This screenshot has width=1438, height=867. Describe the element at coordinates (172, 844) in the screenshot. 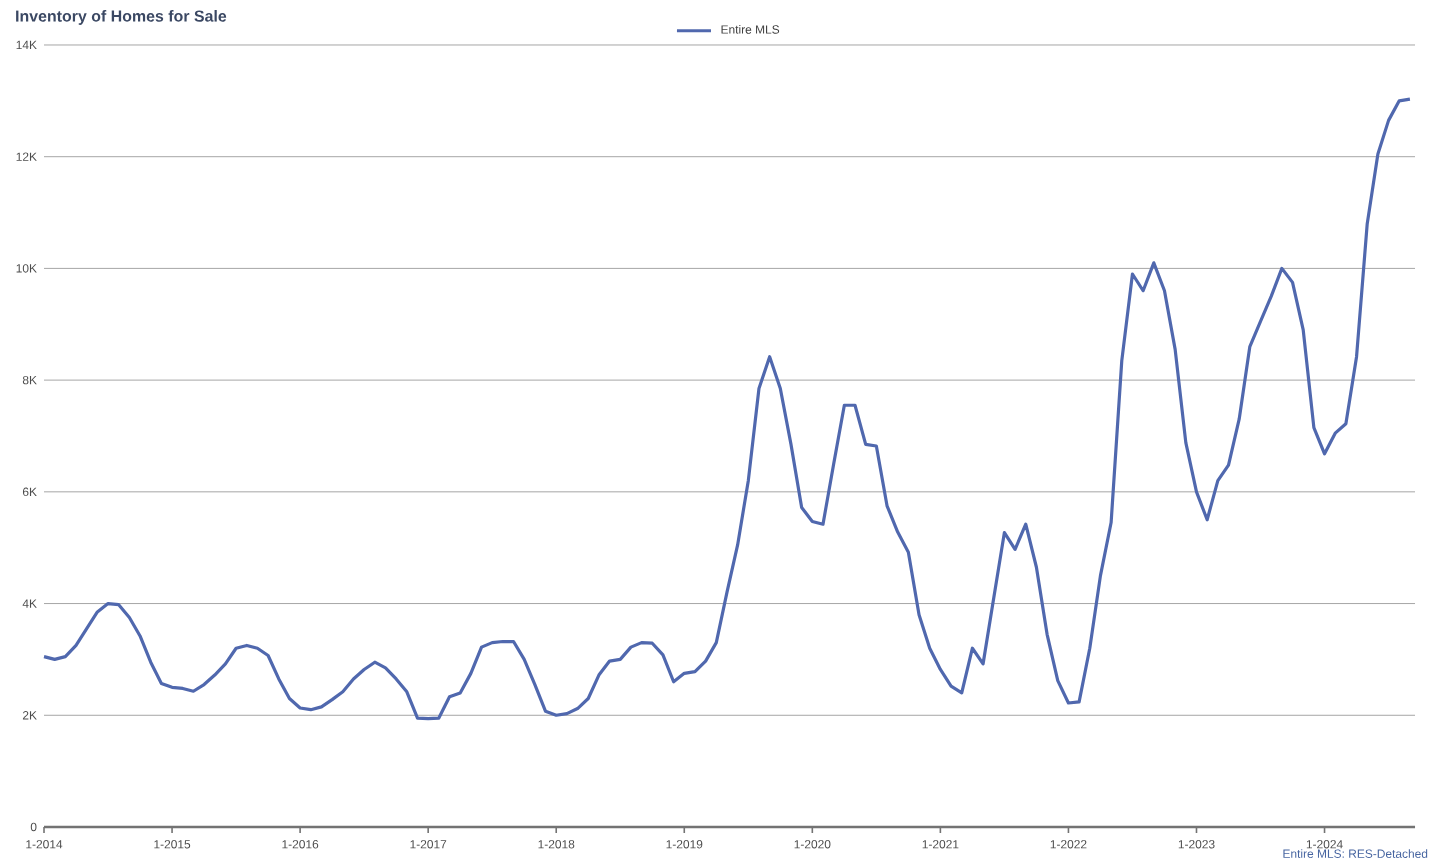

I see `x-tick-label: 1-2015` at that location.